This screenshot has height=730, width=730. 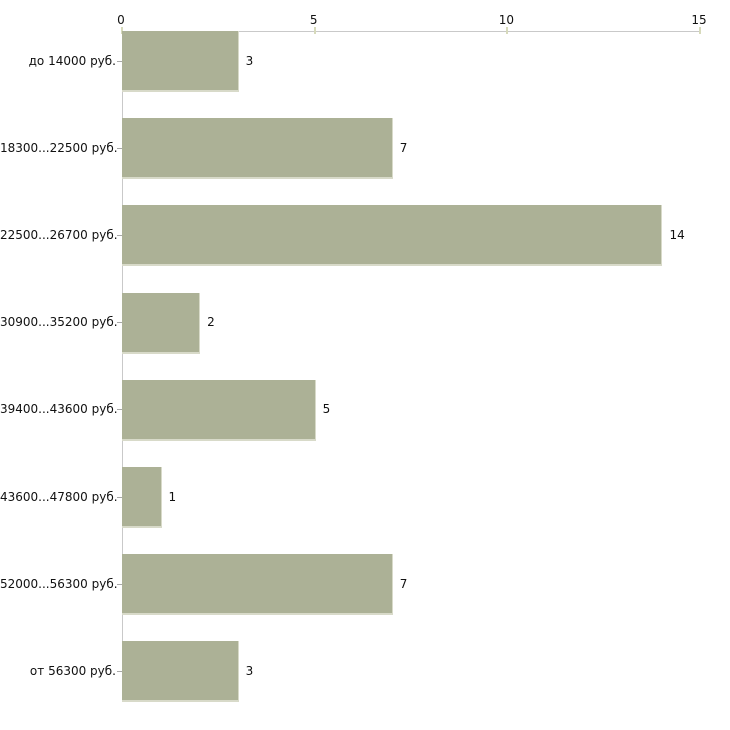 What do you see at coordinates (59, 496) in the screenshot?
I see `category-label: 43600...47800 руб.` at bounding box center [59, 496].